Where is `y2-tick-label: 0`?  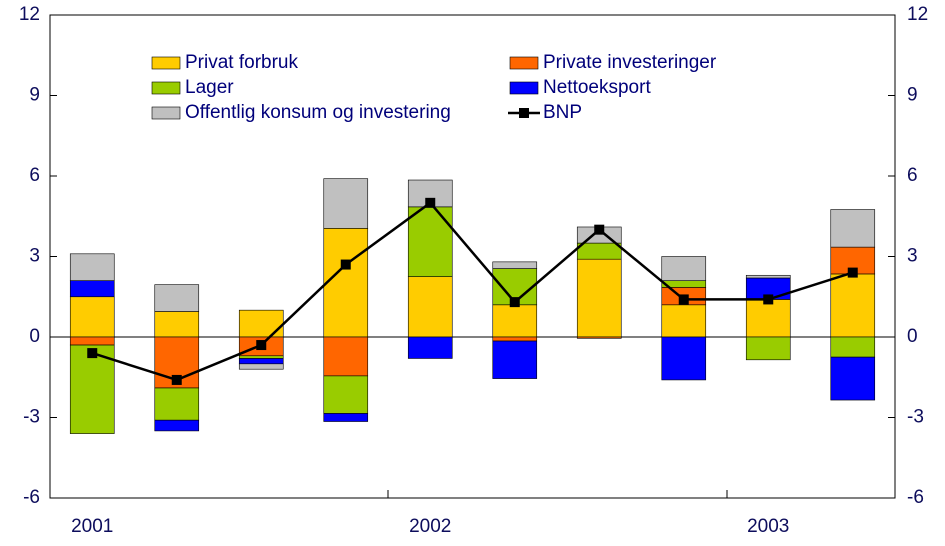
y2-tick-label: 0 is located at coordinates (912, 336).